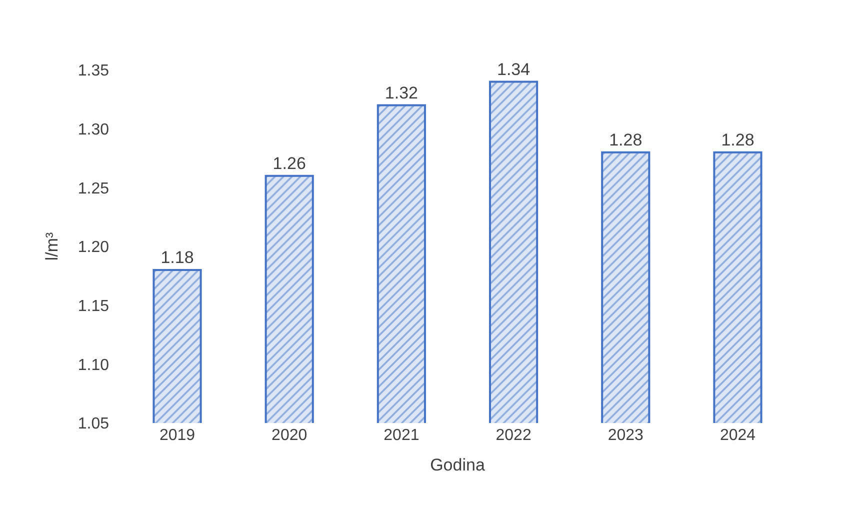 The height and width of the screenshot is (513, 855). I want to click on y-axis-title: l/m³, so click(52, 246).